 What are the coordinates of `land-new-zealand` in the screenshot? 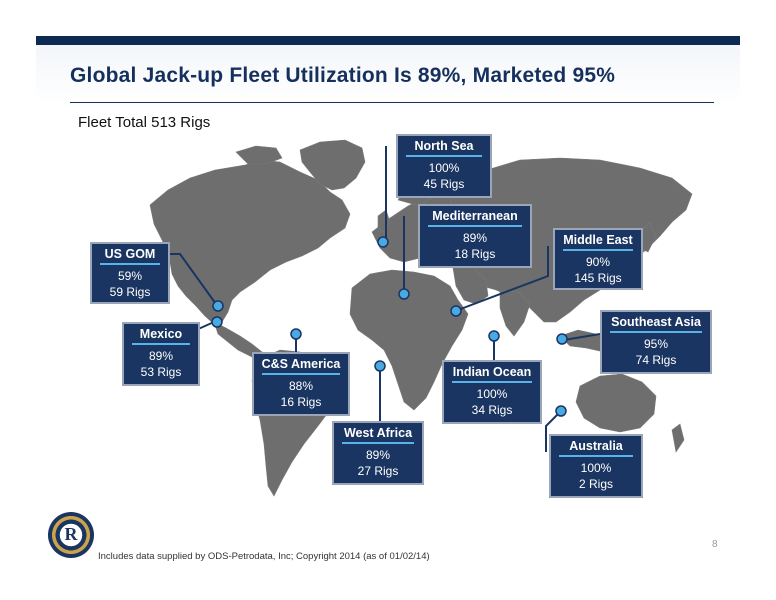 It's located at (678, 438).